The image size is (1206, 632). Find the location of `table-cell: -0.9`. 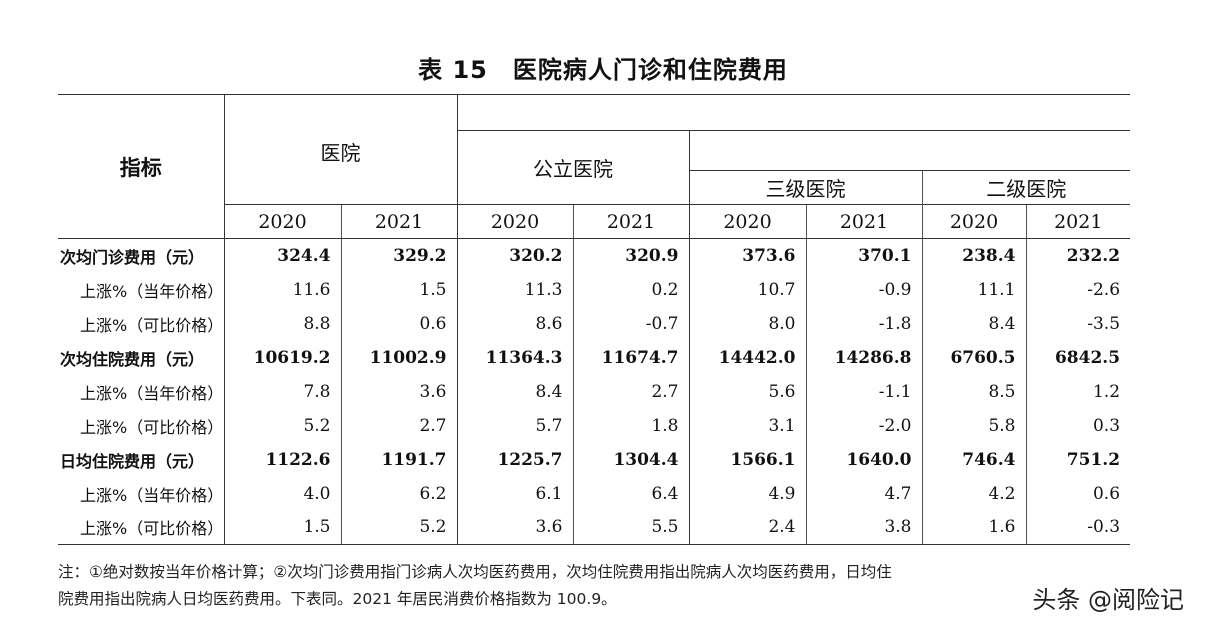

table-cell: -0.9 is located at coordinates (863, 289).